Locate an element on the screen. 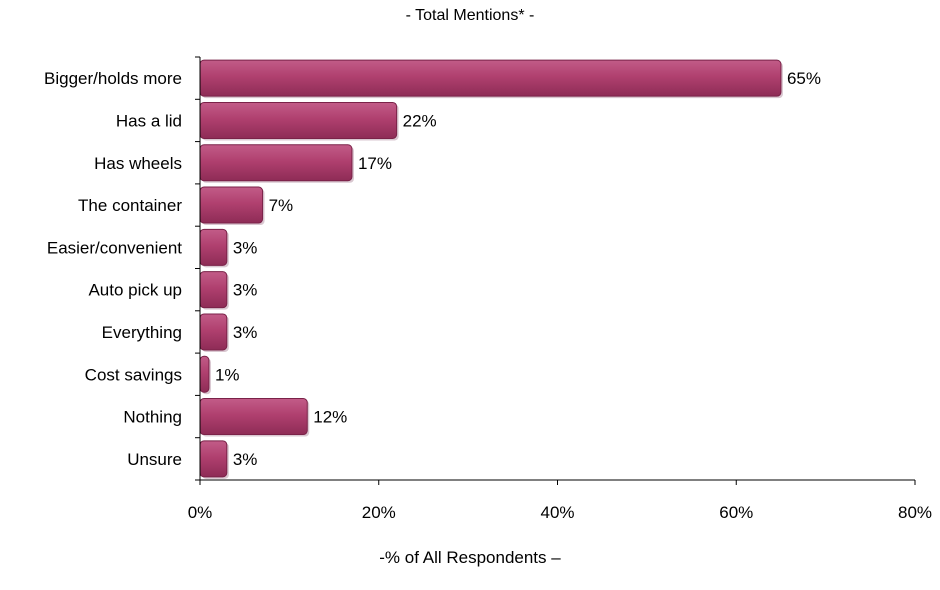  chart-title: - Total Mentions* - is located at coordinates (470, 15).